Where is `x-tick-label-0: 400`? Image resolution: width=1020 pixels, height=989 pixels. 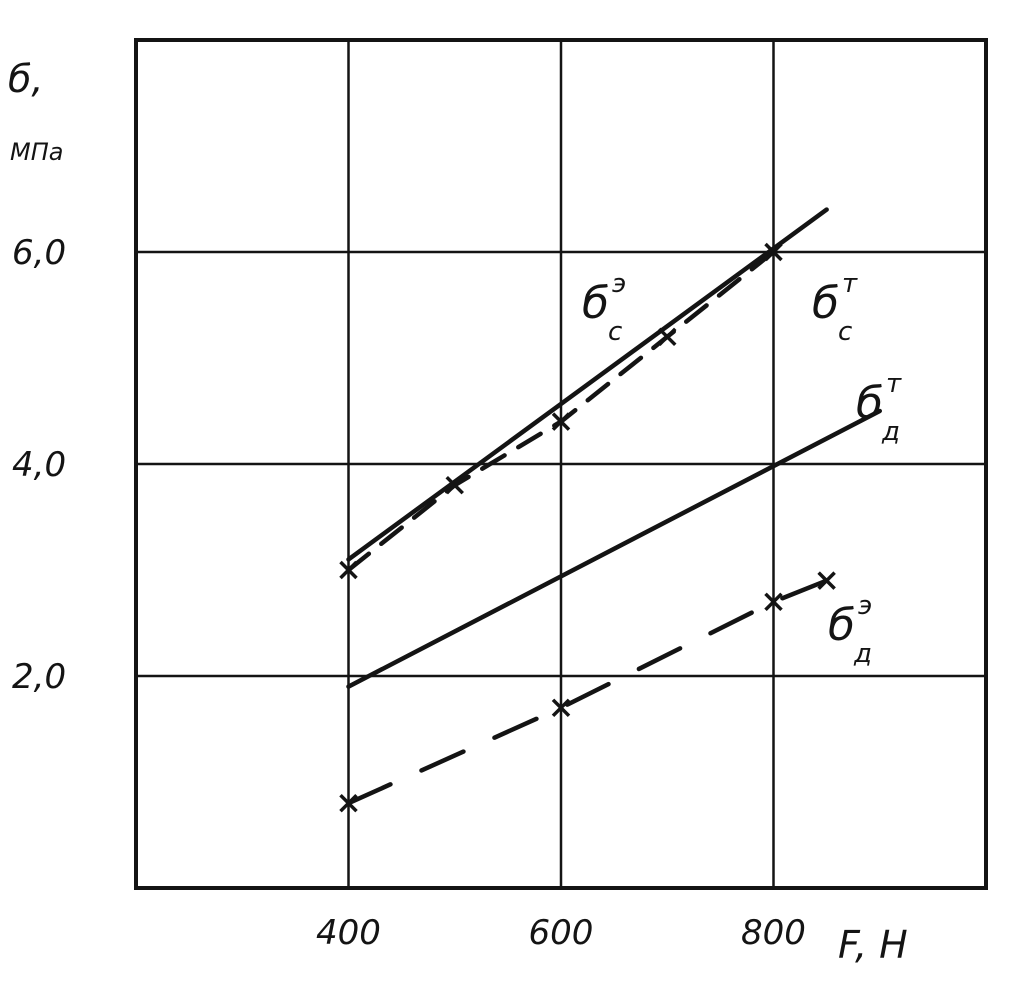
x-tick-label-0: 400 is located at coordinates (348, 933).